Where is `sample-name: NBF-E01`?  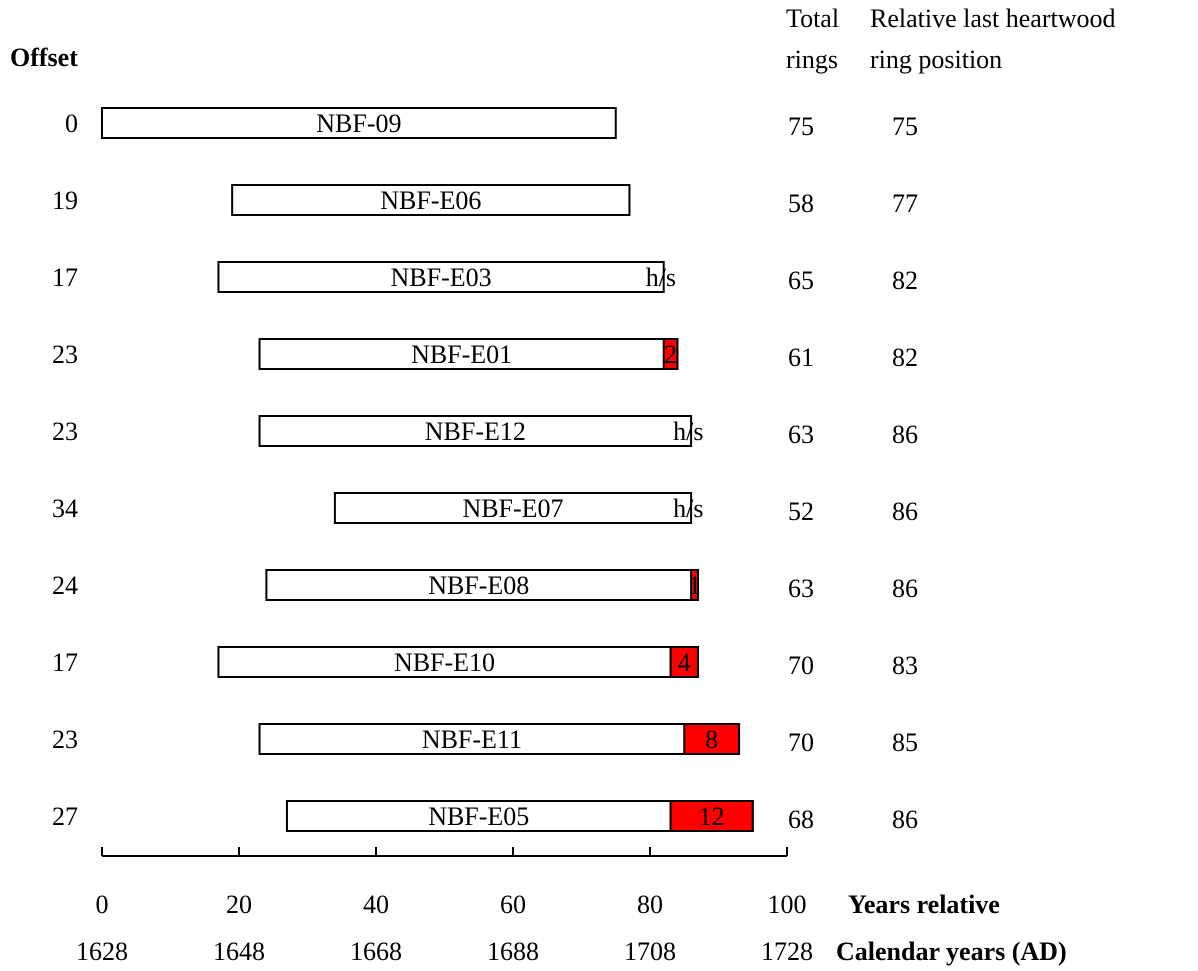
sample-name: NBF-E01 is located at coordinates (461, 354).